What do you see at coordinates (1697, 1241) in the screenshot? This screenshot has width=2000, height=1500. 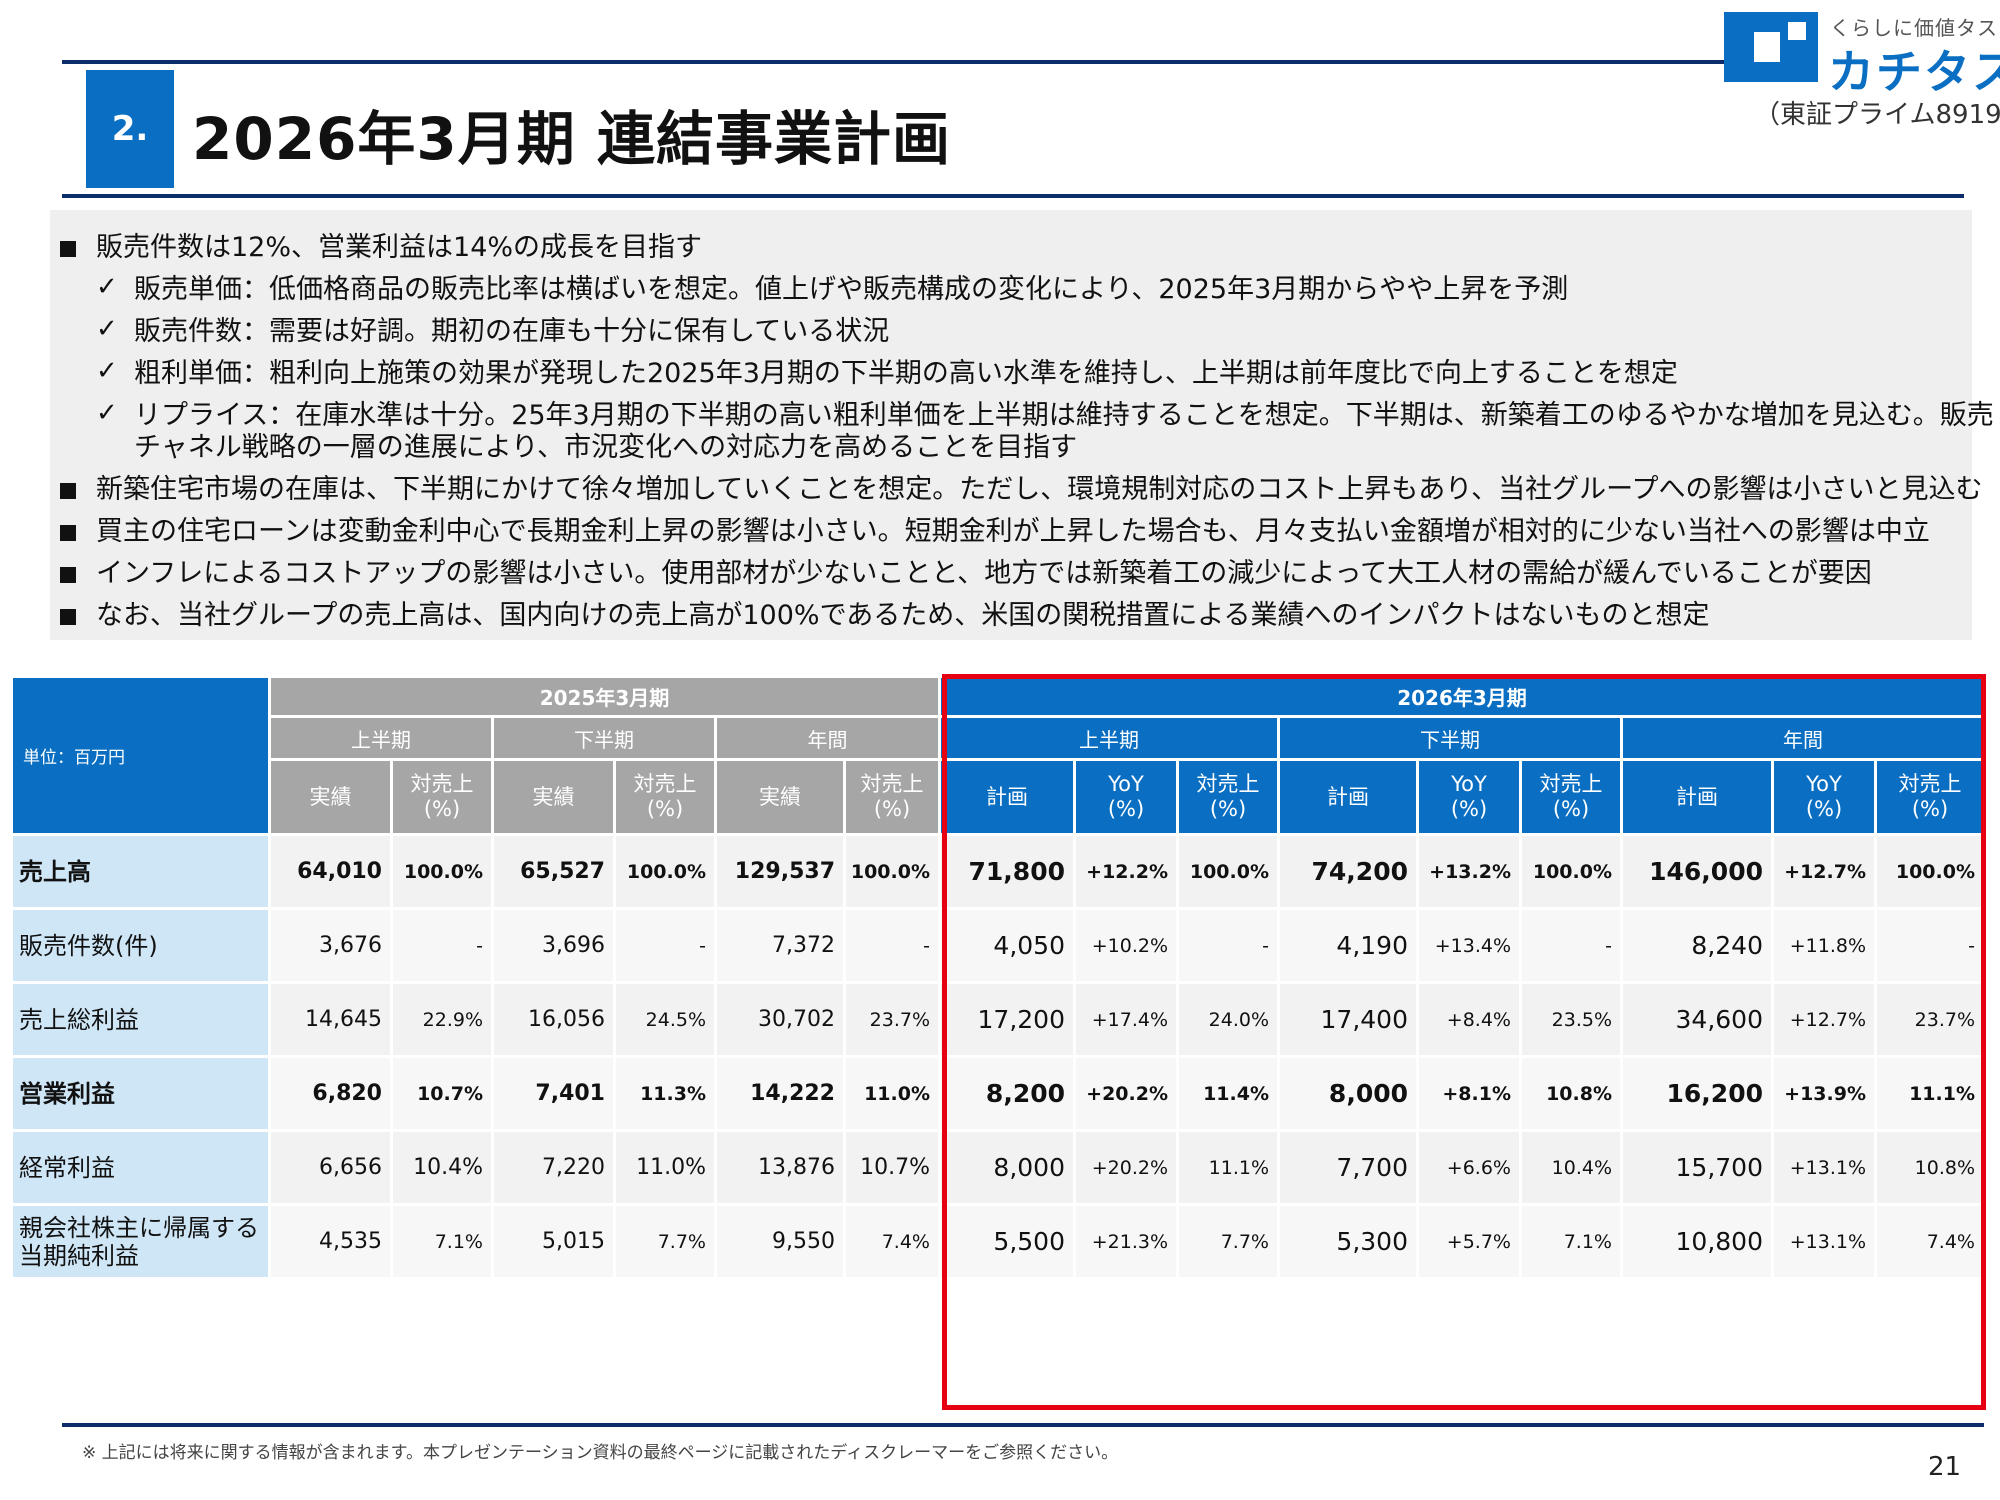 I see `cell-amount: 10,800` at bounding box center [1697, 1241].